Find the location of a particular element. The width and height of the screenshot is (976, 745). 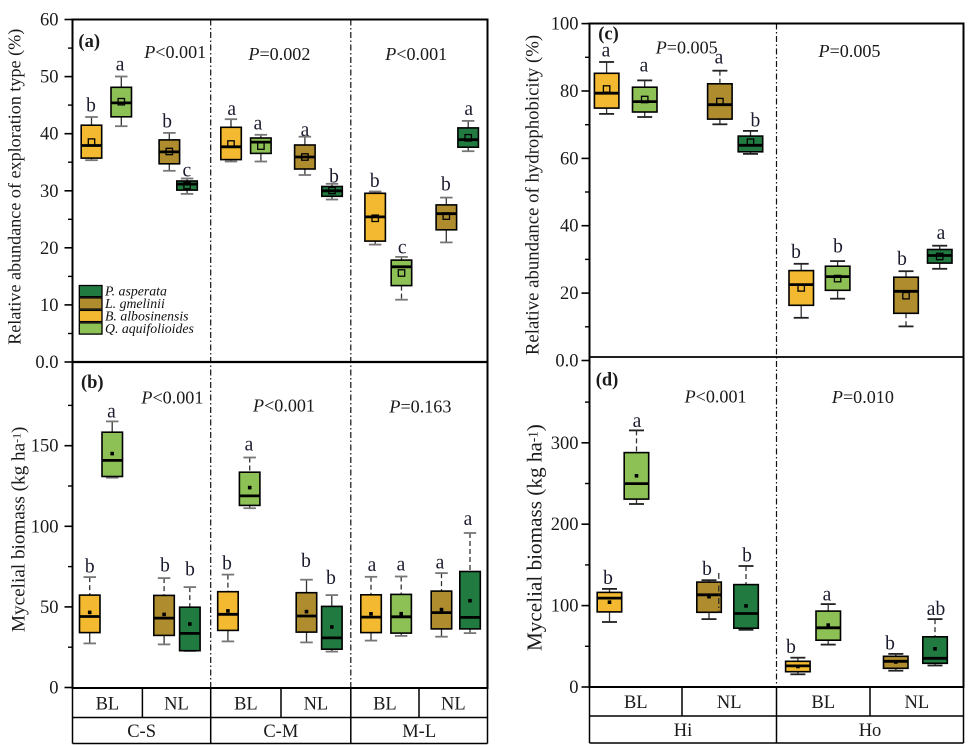

svg-text: Ho is located at coordinates (870, 731).